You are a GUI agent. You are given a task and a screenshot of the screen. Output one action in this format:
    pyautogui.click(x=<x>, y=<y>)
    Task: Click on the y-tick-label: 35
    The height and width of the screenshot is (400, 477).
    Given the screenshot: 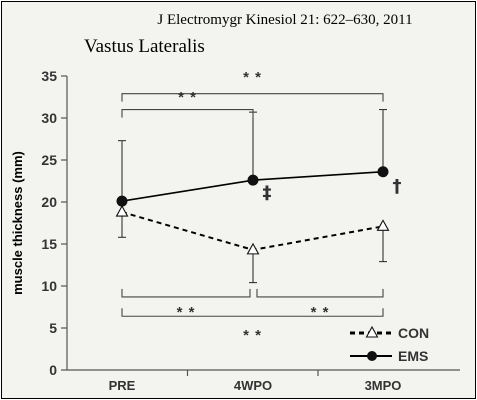 What is the action you would take?
    pyautogui.click(x=49, y=76)
    